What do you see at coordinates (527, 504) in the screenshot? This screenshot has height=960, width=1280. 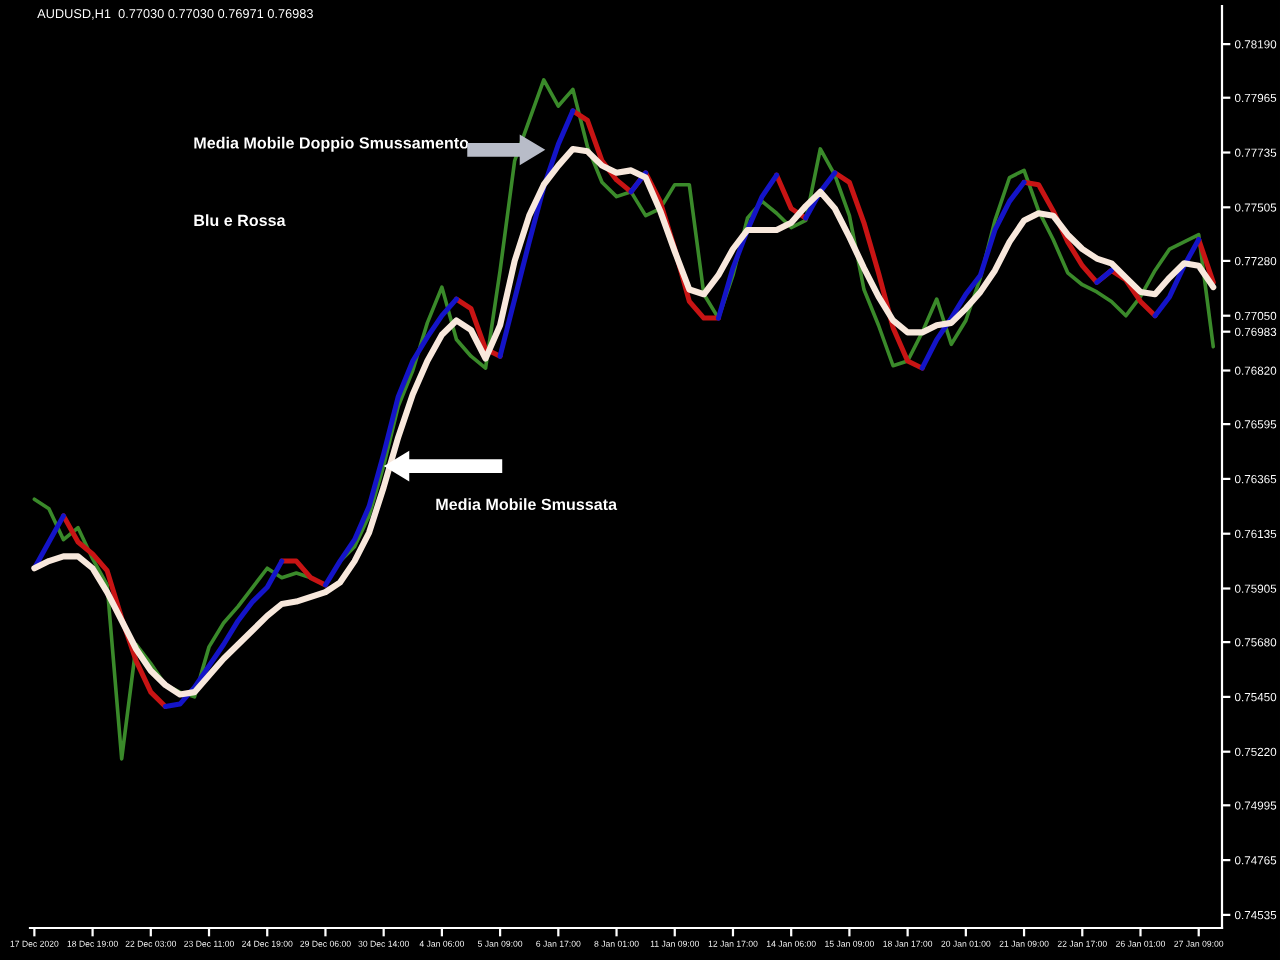 I see `annotation: Media Mobile Smussata` at bounding box center [527, 504].